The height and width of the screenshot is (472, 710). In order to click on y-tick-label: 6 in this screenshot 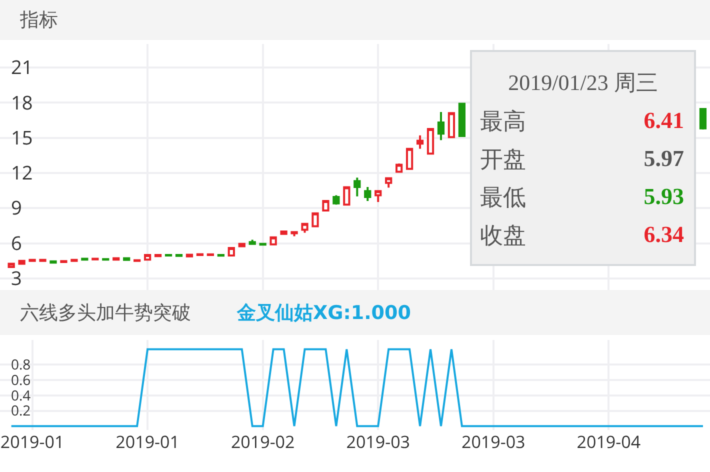, I will do `click(16, 243)`.